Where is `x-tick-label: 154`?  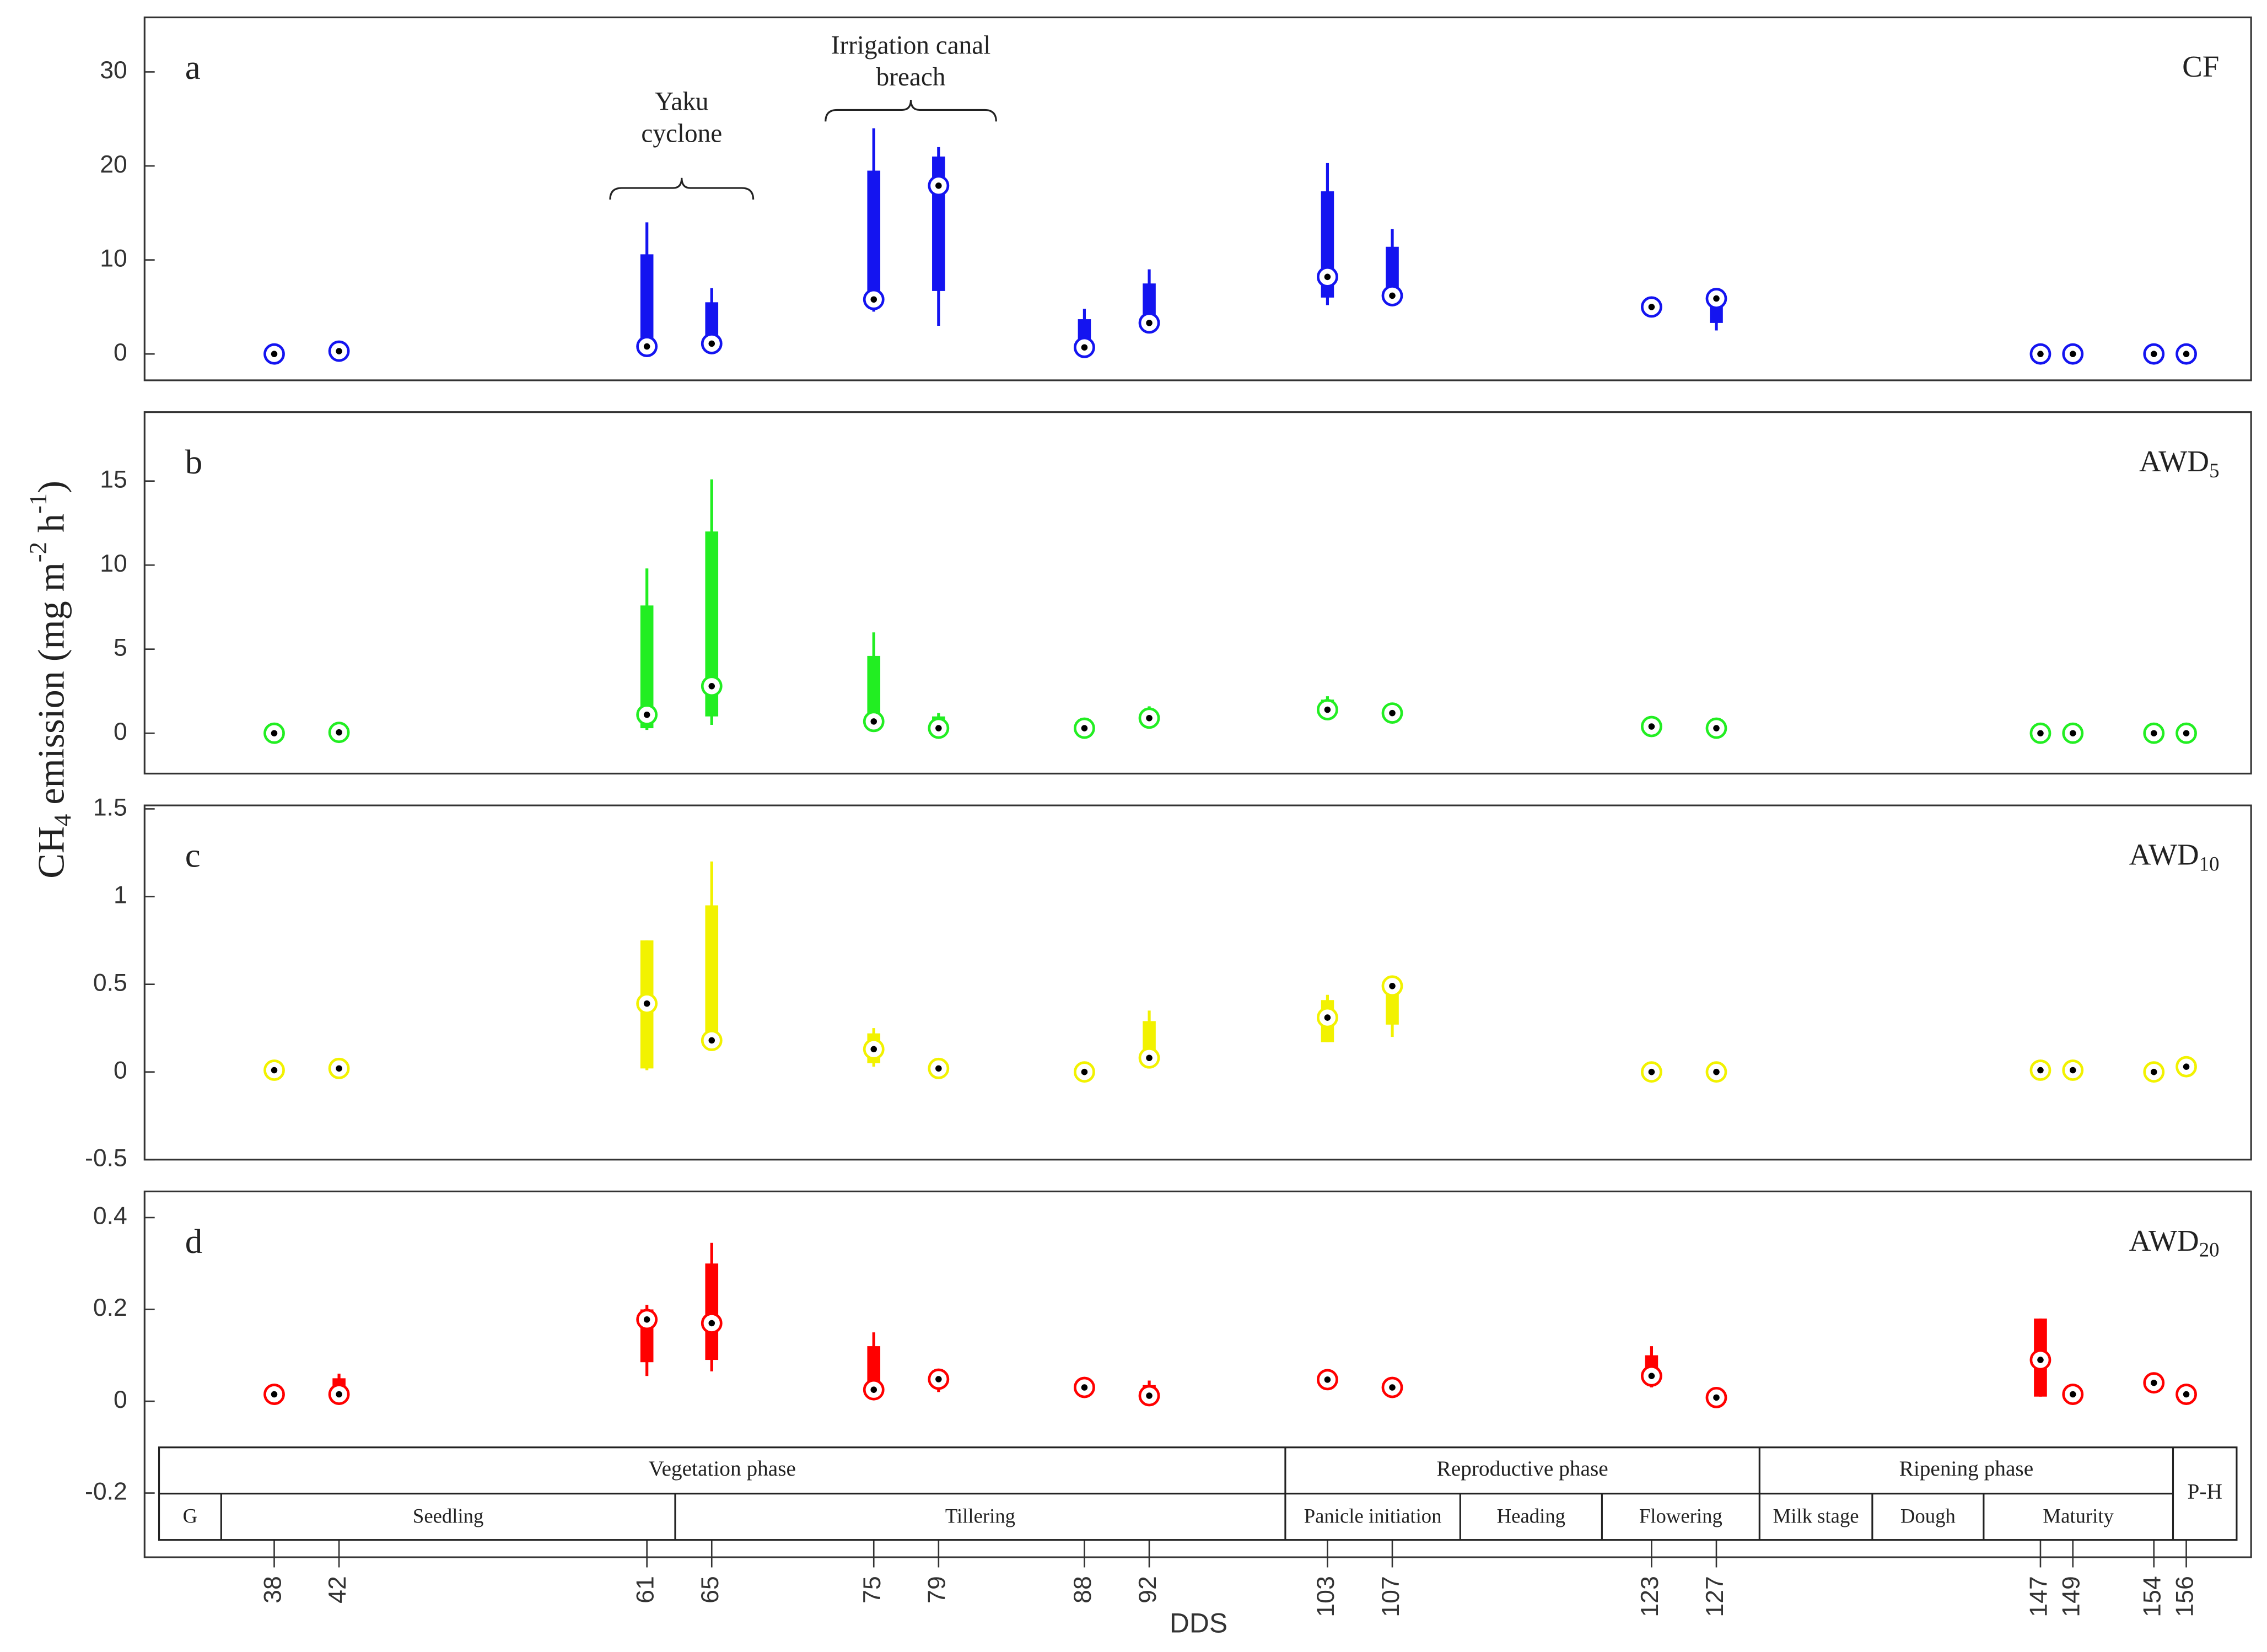
x-tick-label: 154 is located at coordinates (2152, 1596).